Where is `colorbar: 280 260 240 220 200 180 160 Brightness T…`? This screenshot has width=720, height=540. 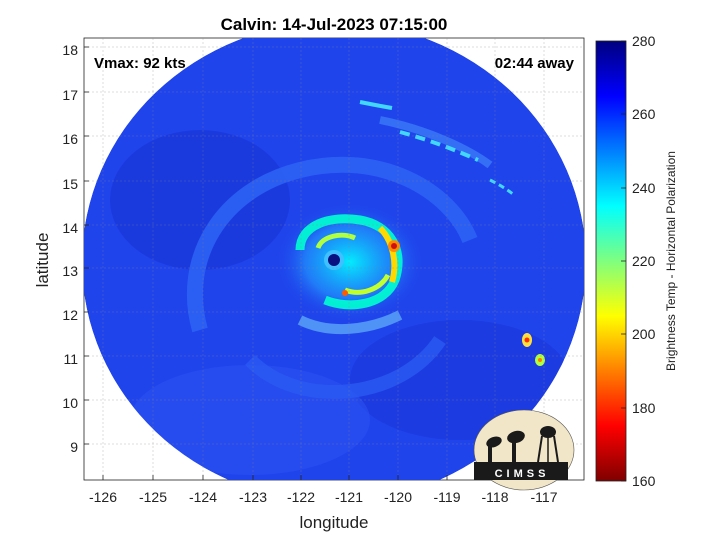
colorbar: 280 260 240 220 200 180 160 Brightness T… is located at coordinates (636, 261).